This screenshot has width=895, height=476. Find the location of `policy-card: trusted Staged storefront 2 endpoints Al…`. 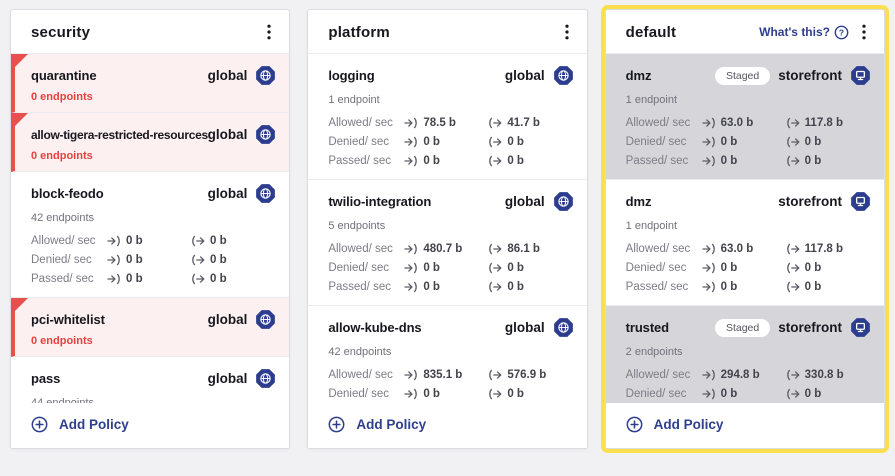

policy-card: trusted Staged storefront 2 endpoints Al… is located at coordinates (744, 354).